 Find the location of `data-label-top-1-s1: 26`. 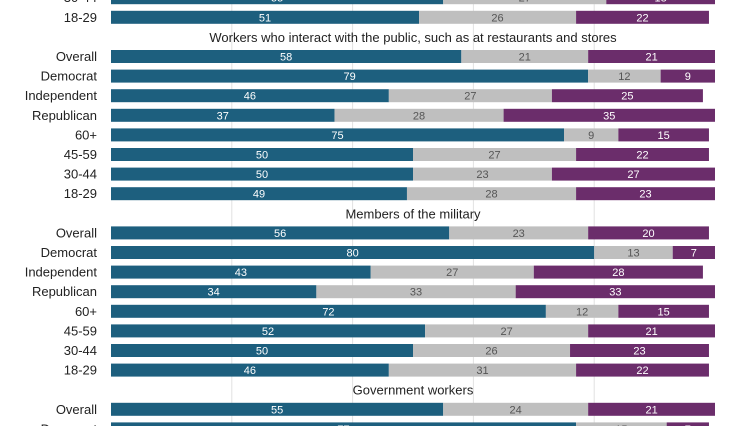

data-label-top-1-s1: 26 is located at coordinates (497, 18).